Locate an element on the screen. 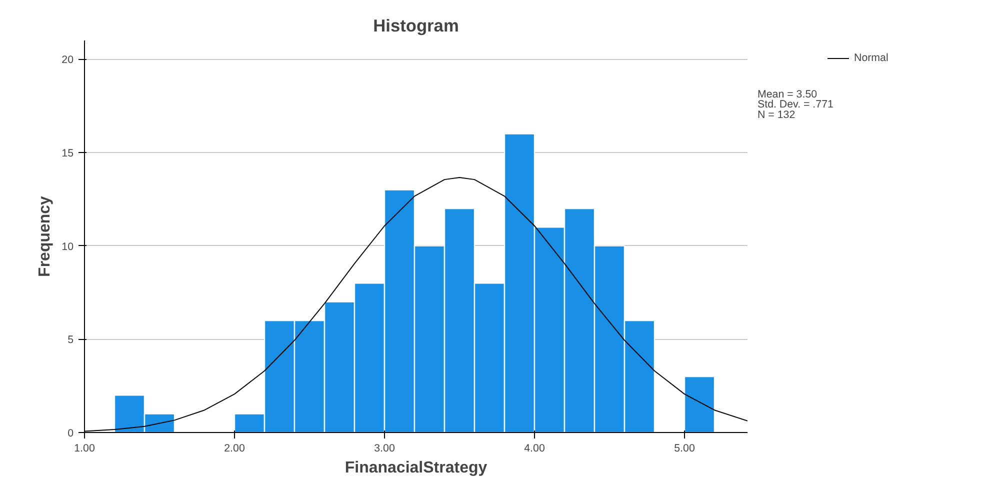 This screenshot has width=982, height=497. text: N = 132 is located at coordinates (777, 115).